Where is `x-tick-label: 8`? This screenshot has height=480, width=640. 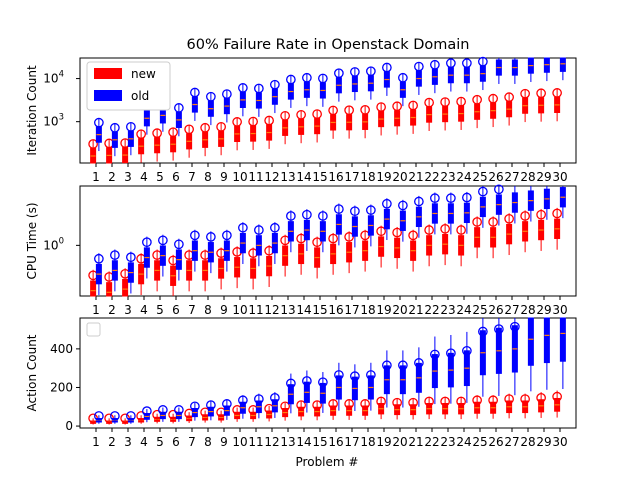 x-tick-label: 8 is located at coordinates (208, 177).